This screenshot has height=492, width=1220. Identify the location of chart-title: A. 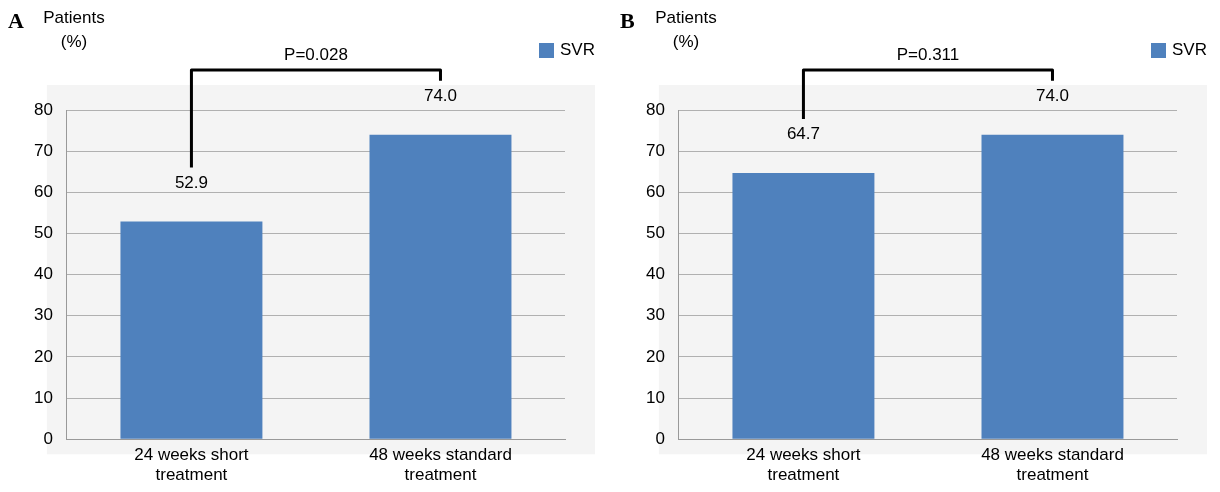
(16, 21).